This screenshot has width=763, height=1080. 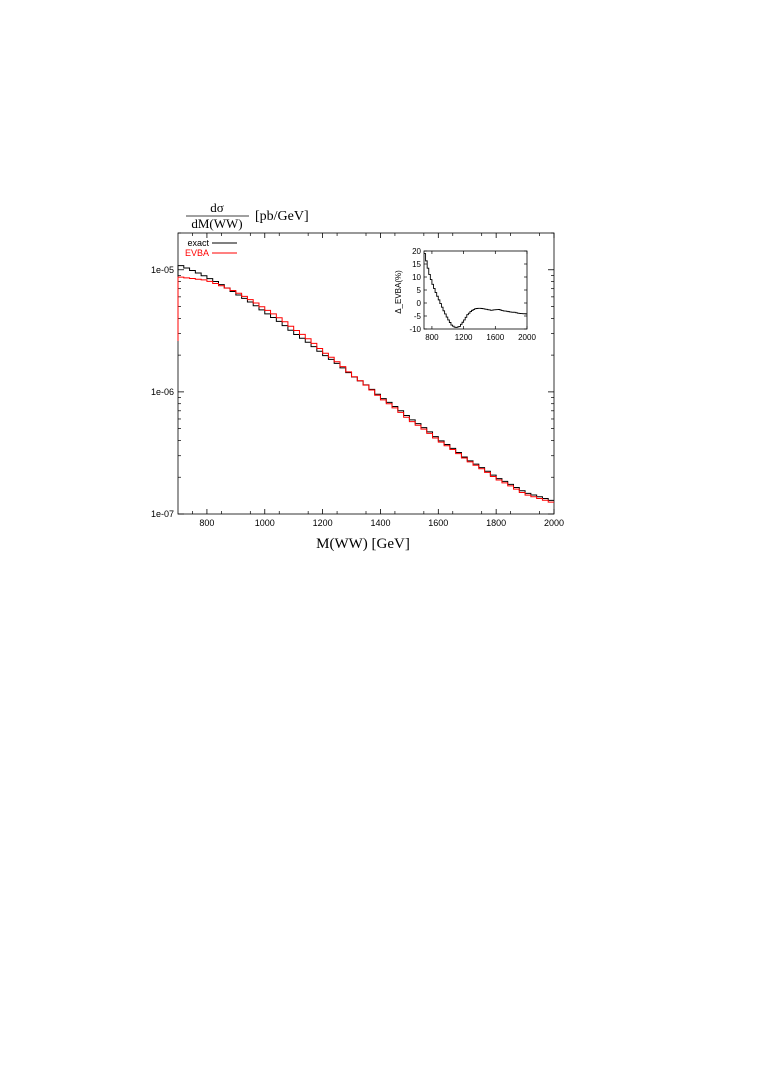 I want to click on x-tick-label: 1000, so click(x=265, y=523).